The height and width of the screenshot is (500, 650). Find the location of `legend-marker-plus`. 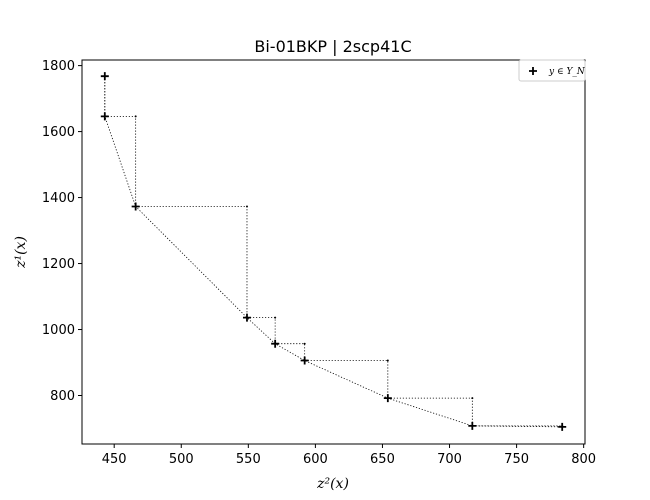

legend-marker-plus is located at coordinates (533, 71).